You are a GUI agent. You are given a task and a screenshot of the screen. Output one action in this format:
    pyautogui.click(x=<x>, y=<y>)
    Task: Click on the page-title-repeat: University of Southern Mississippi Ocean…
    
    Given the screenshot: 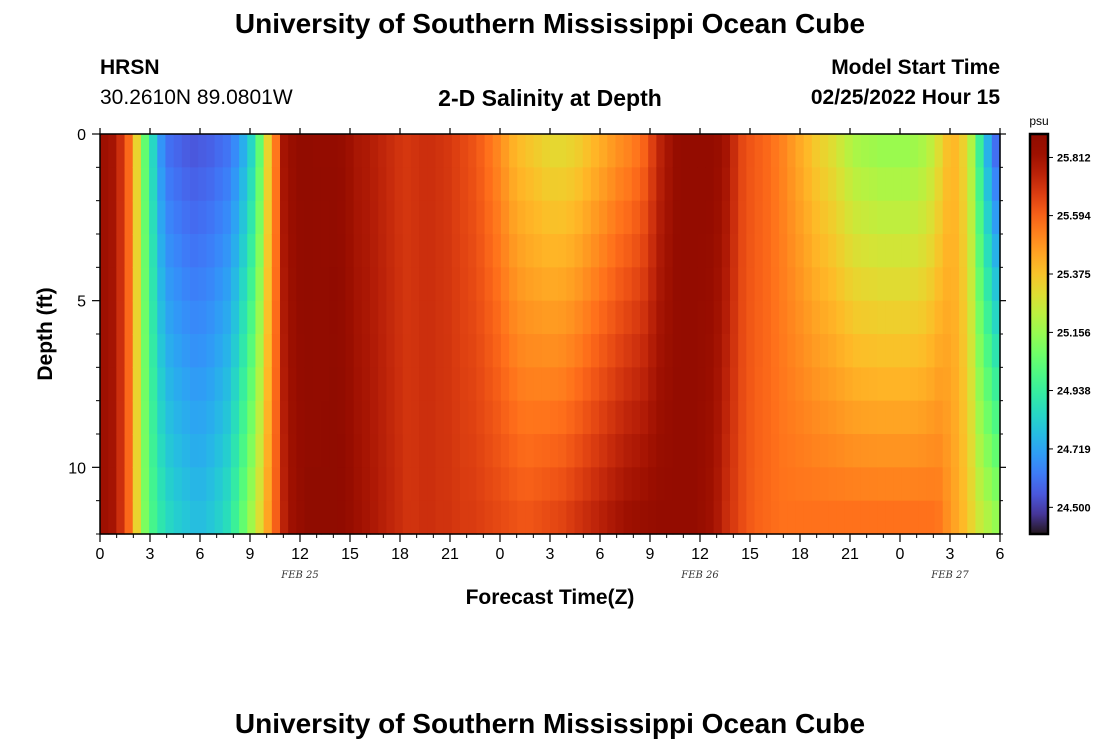 What is the action you would take?
    pyautogui.click(x=550, y=723)
    